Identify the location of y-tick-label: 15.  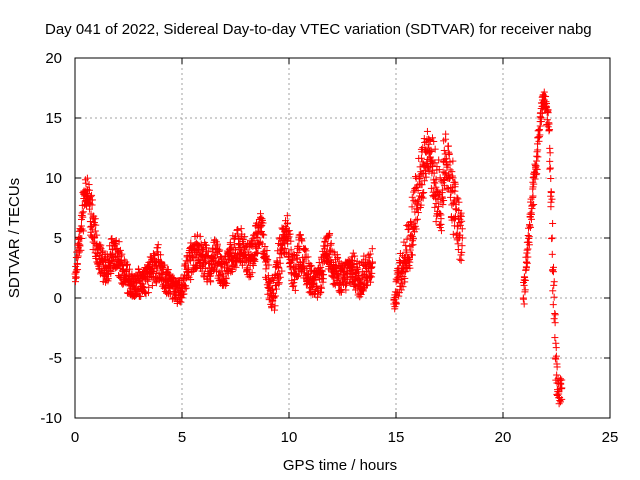
(53, 118).